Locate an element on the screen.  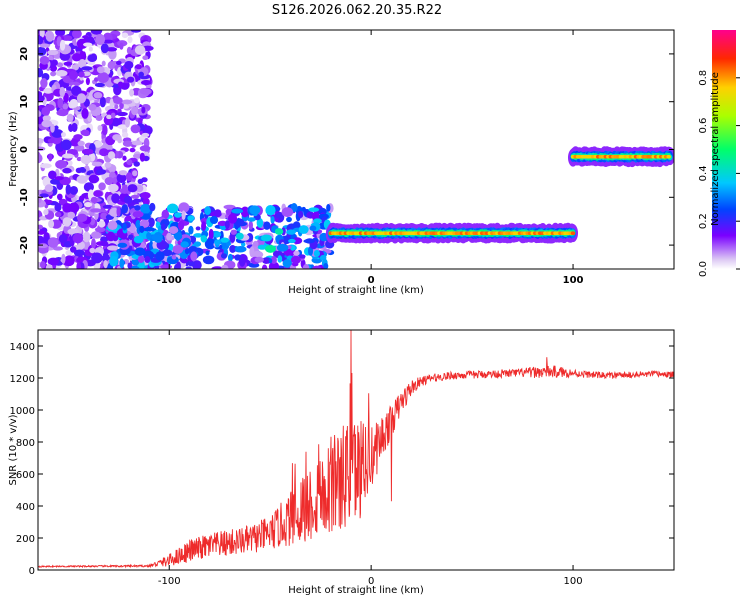
y-tick-label: 400 is located at coordinates (25, 507).